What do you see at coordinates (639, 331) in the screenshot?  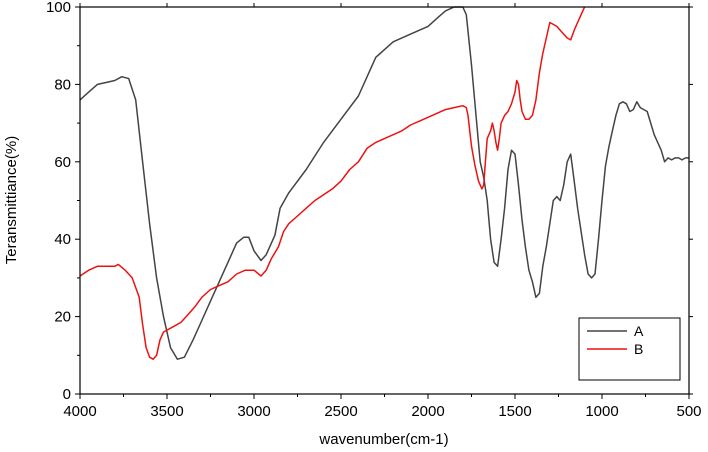 I see `legend-label-a: A` at bounding box center [639, 331].